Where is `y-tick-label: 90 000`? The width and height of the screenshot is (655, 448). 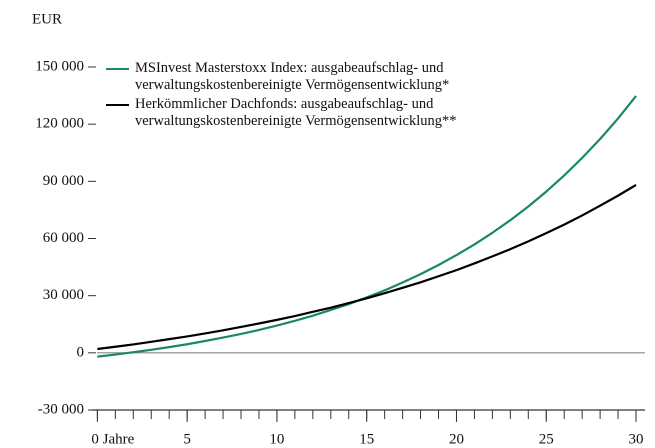 y-tick-label: 90 000 is located at coordinates (63, 181).